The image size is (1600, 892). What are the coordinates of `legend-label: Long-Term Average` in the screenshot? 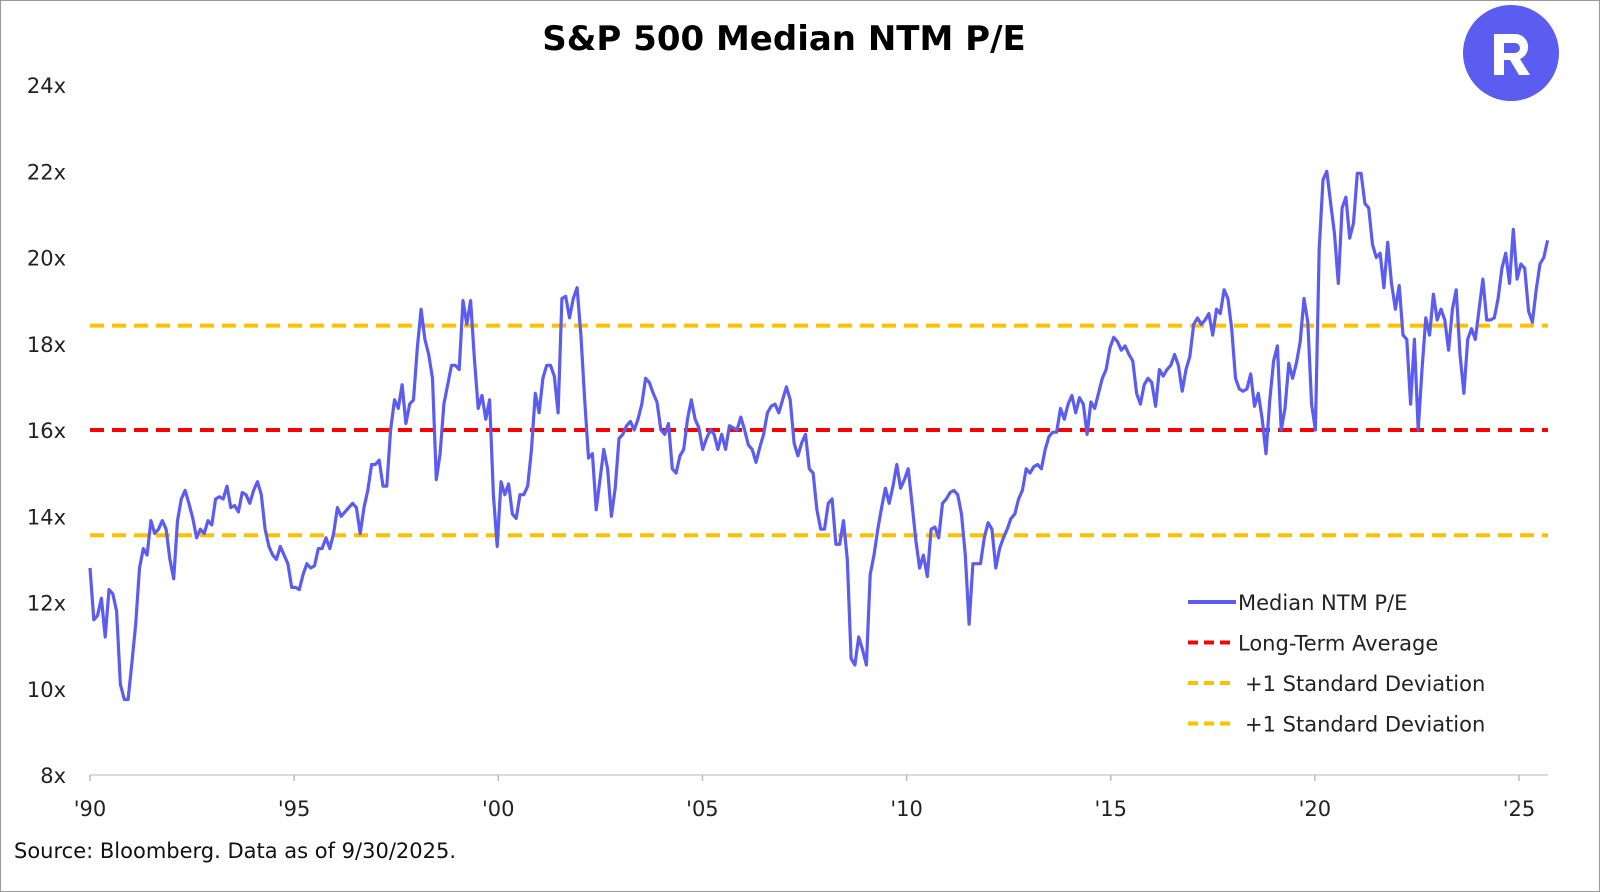 It's located at (1338, 644).